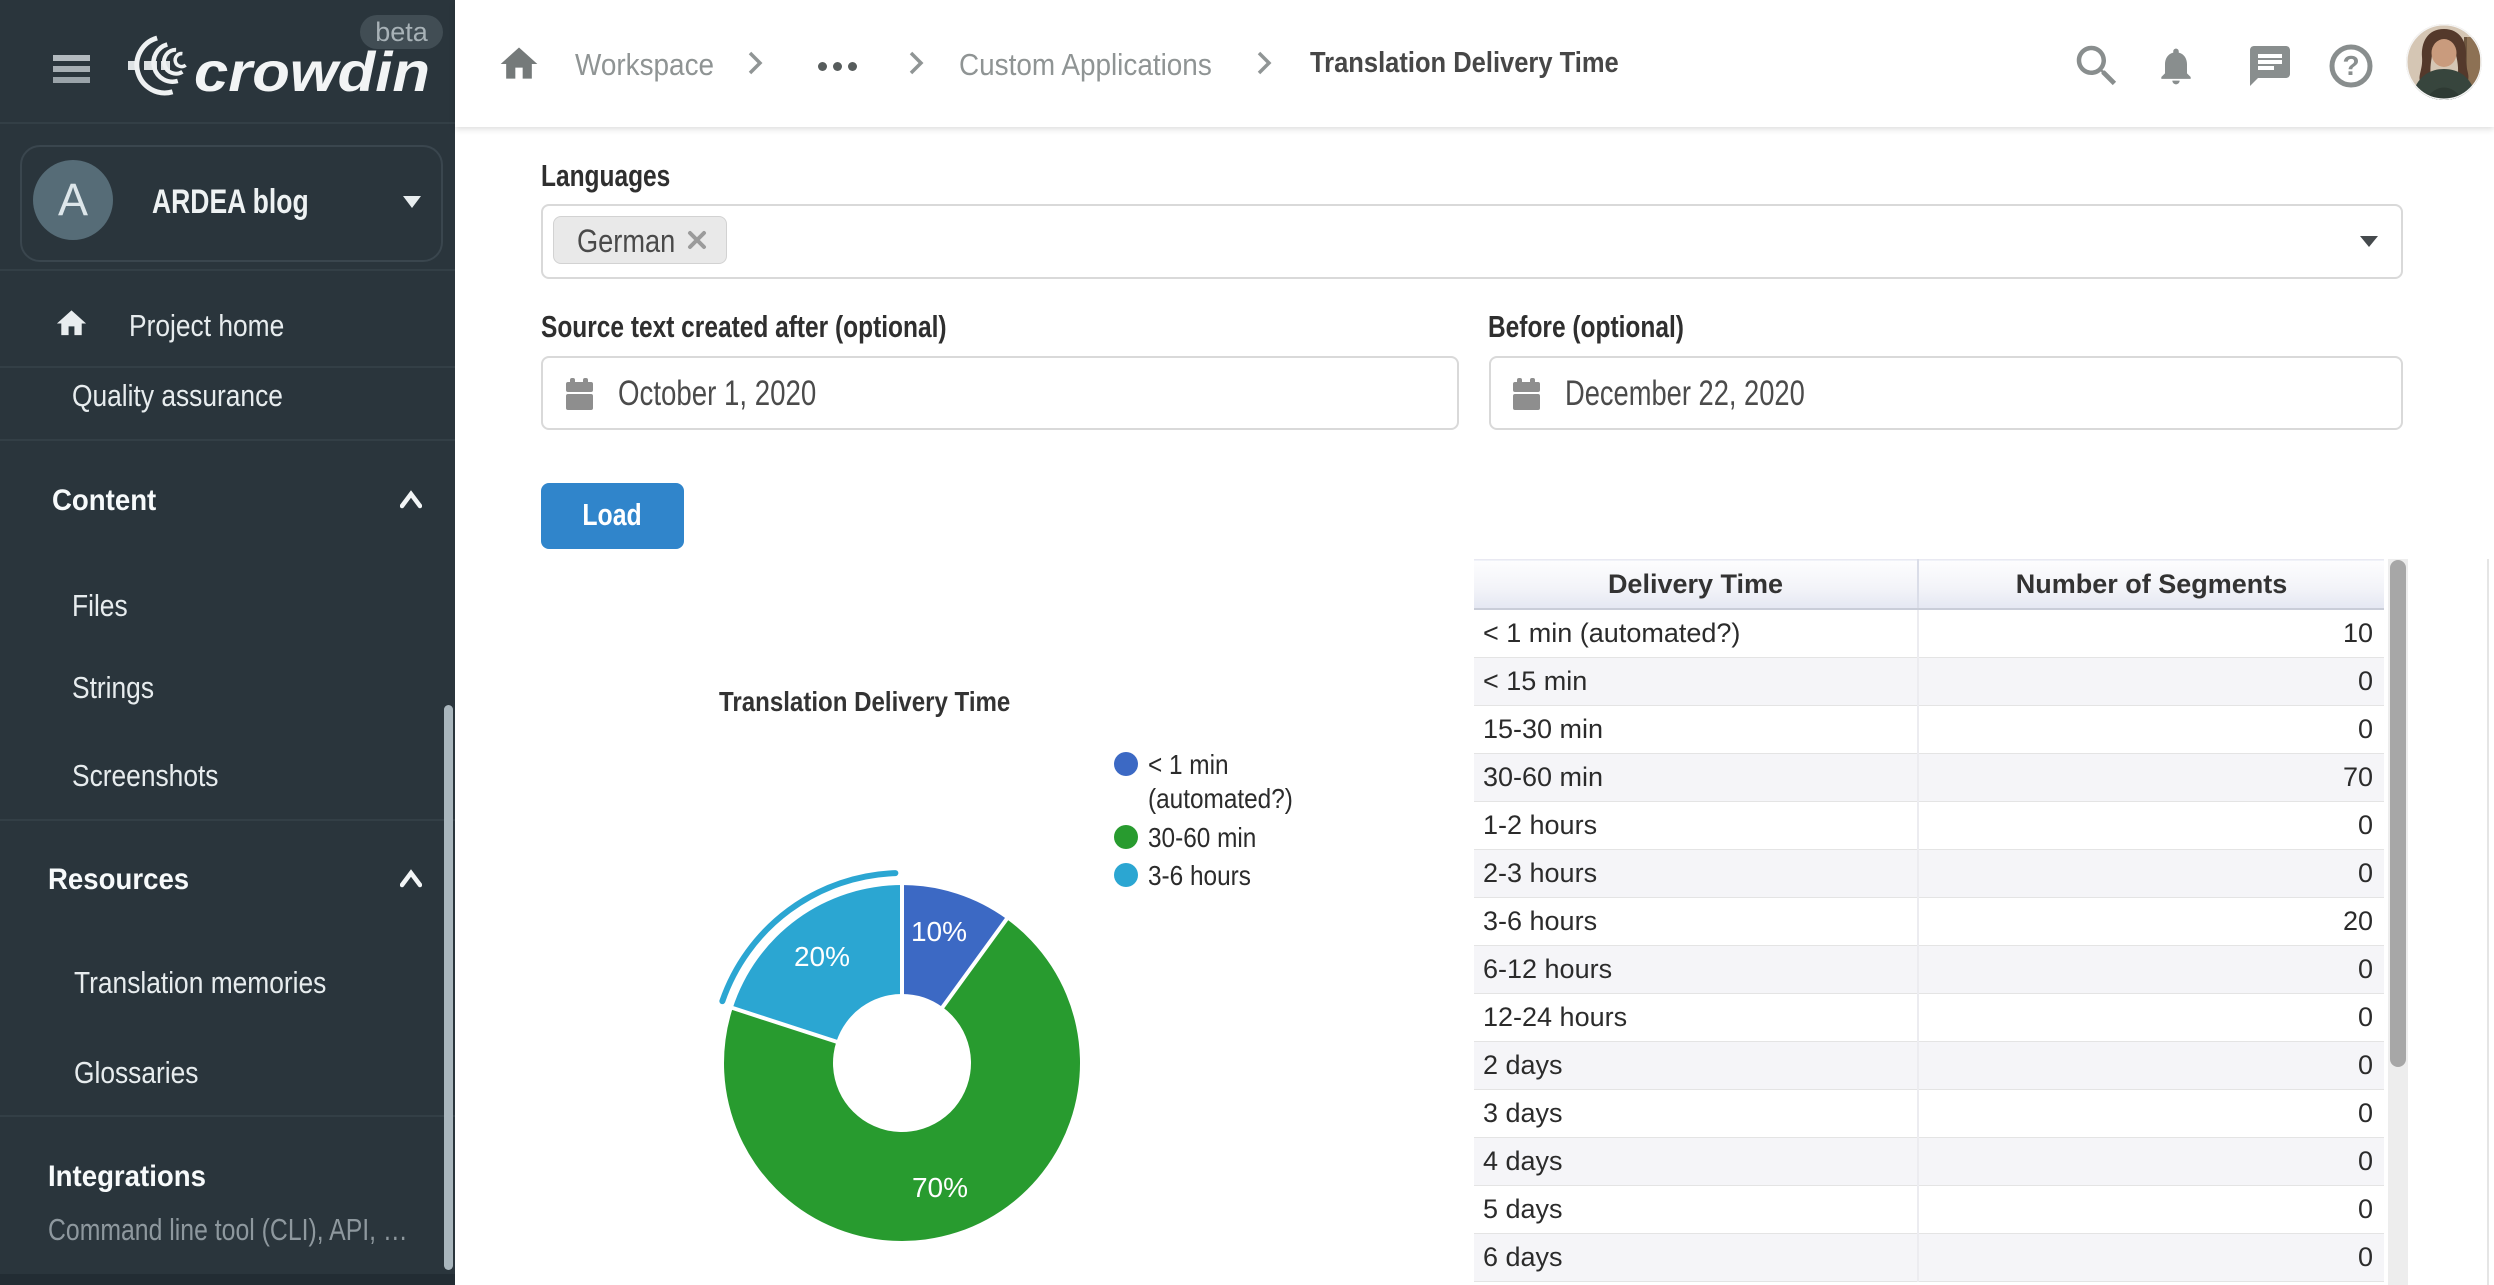 This screenshot has width=2494, height=1285. I want to click on svg-text: crowdin, so click(312, 69).